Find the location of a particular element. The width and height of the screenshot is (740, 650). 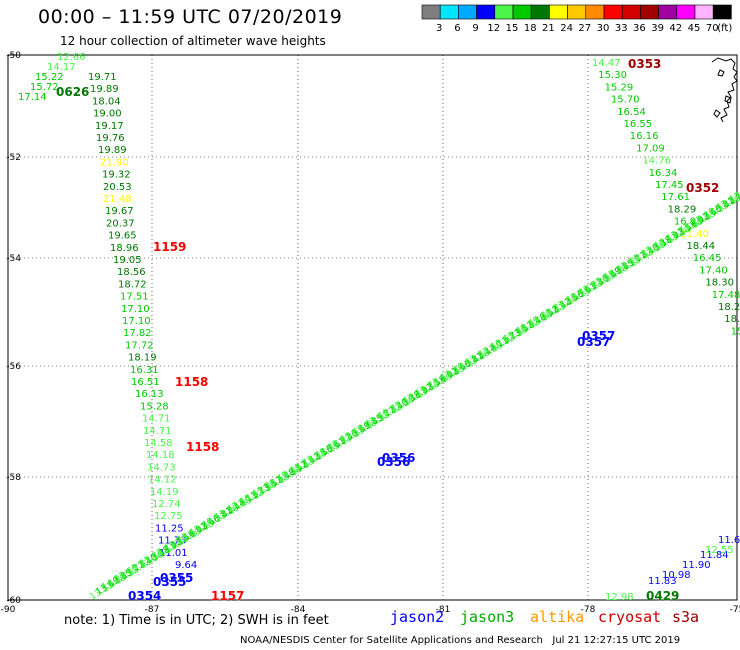

legend-tick-label: 42 is located at coordinates (675, 28).